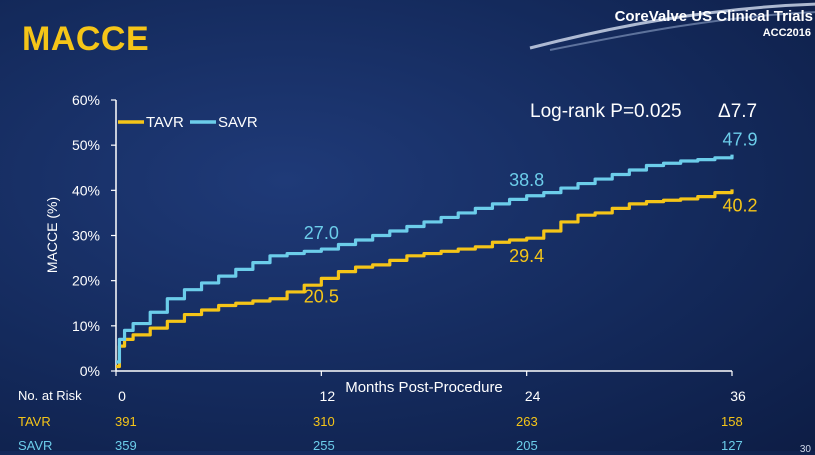  Describe the element at coordinates (126, 445) in the screenshot. I see `risk-savr-0: 359` at that location.